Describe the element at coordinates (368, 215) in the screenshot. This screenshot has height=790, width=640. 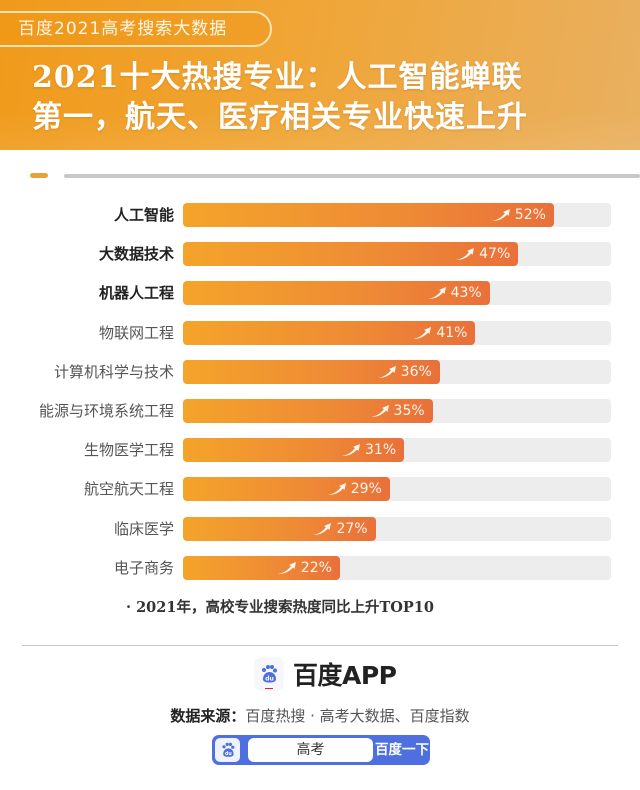
I see `bar: 52%` at that location.